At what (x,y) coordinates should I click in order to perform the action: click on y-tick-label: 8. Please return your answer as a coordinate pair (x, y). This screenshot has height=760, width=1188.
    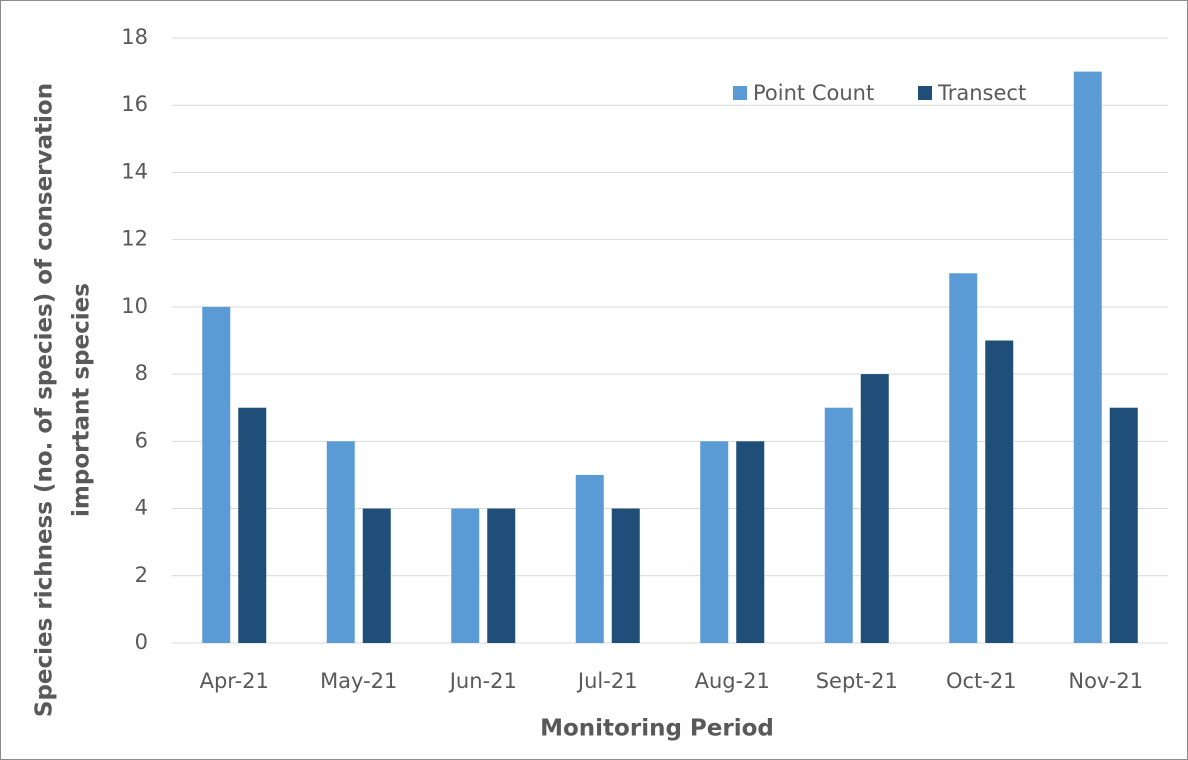
    Looking at the image, I should click on (141, 373).